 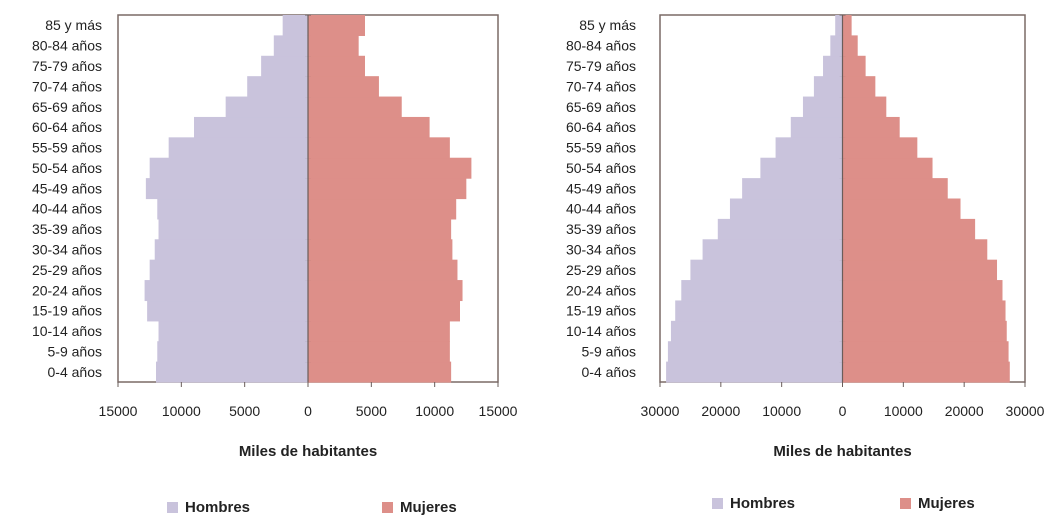 I want to click on category-label: 25-29 años, so click(x=601, y=270).